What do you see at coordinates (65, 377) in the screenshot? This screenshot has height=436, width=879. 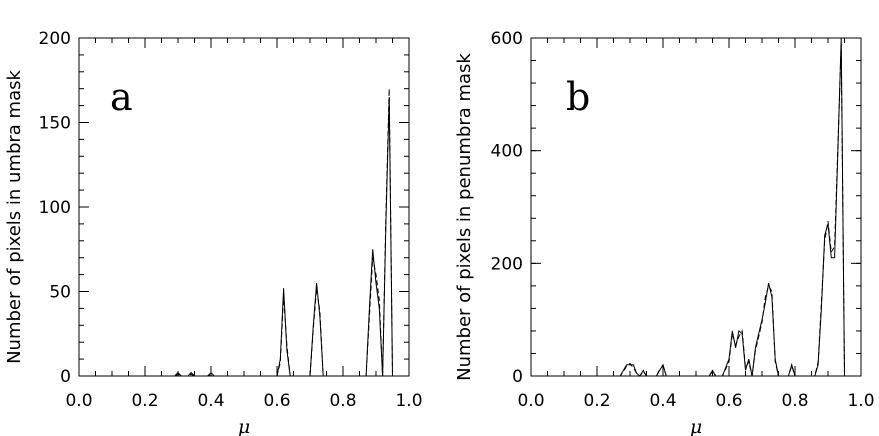 I see `panel-a-y-tick-label: 0` at bounding box center [65, 377].